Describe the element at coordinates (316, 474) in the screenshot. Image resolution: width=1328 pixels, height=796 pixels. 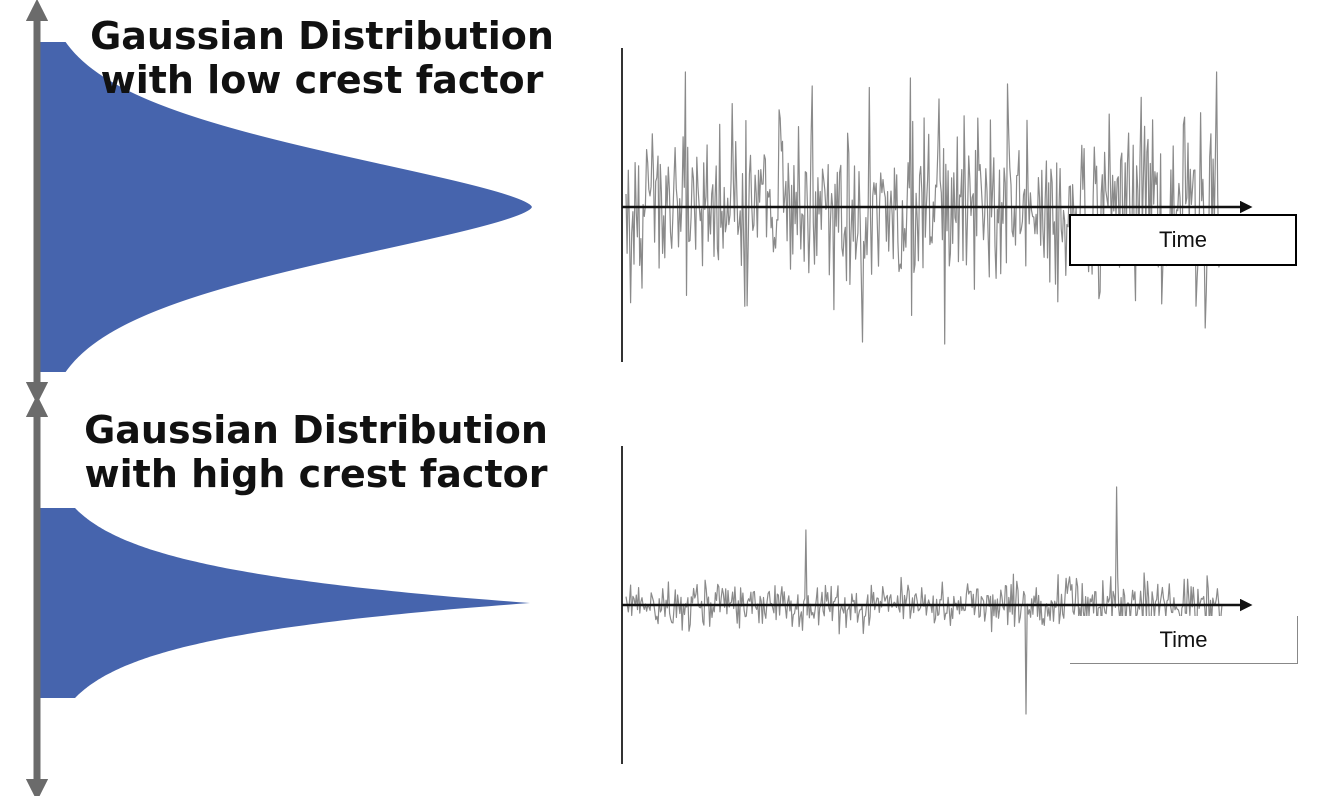
I see `high-crest-title-line-2: with high crest factor` at that location.